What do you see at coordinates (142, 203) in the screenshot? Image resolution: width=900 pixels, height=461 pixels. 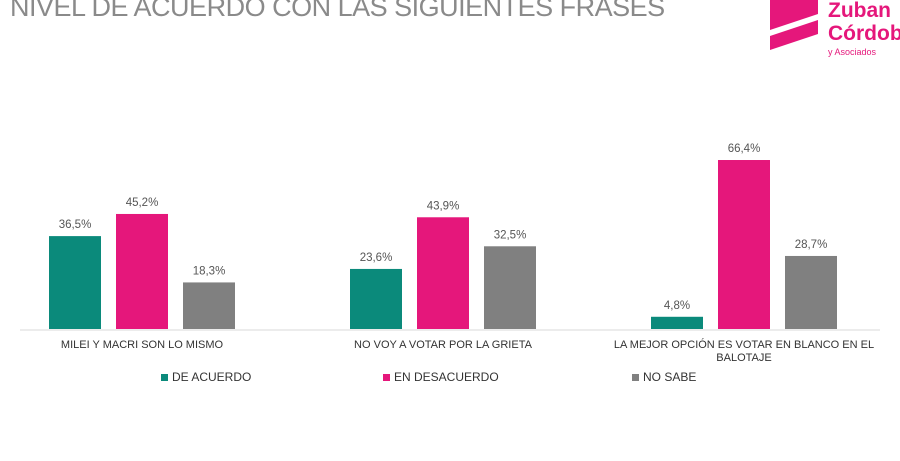 I see `data-label: 45,2%` at bounding box center [142, 203].